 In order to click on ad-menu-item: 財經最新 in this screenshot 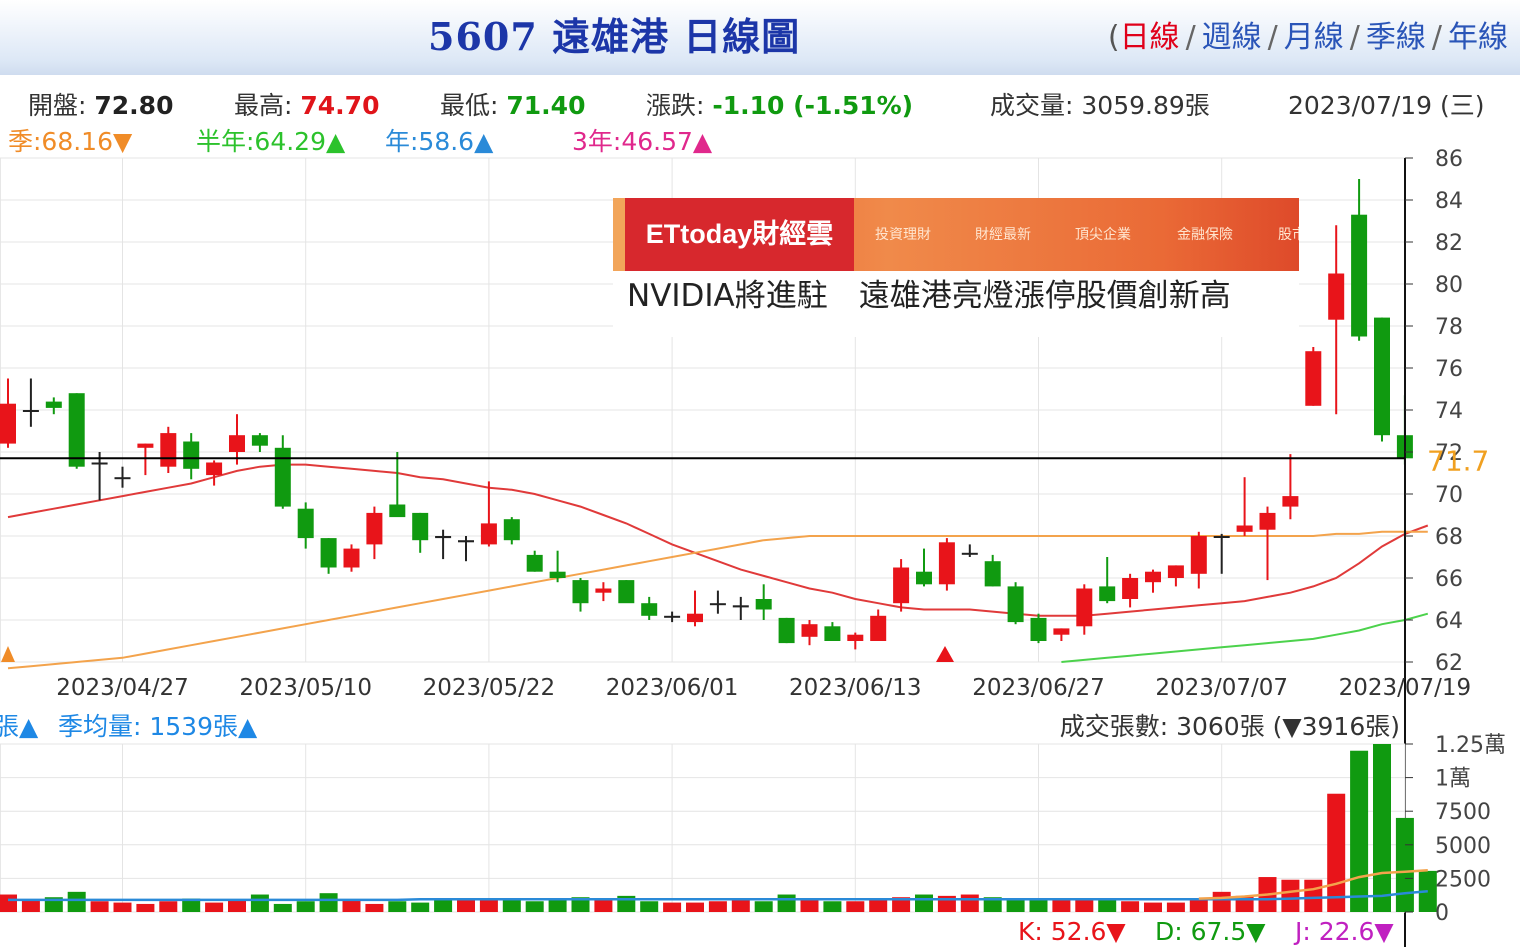, I will do `click(1003, 235)`.